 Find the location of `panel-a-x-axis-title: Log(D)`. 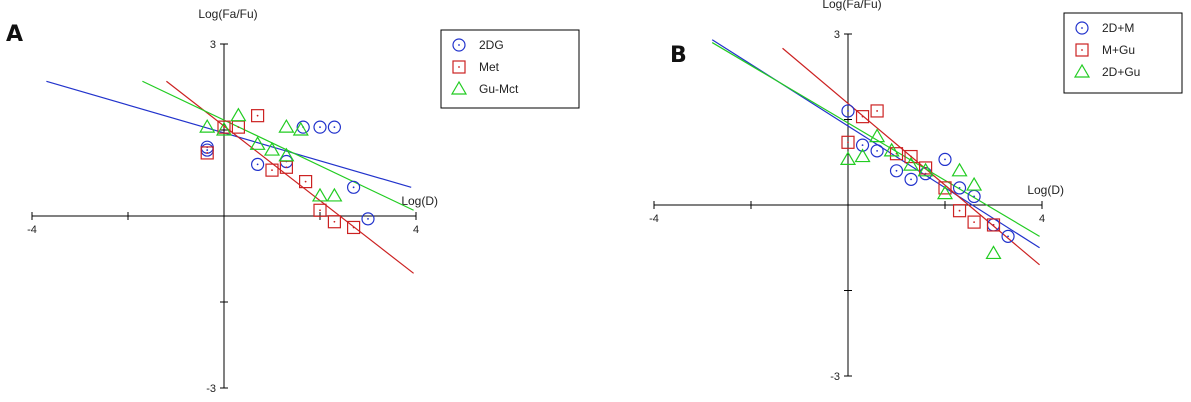

panel-a-x-axis-title: Log(D) is located at coordinates (419, 201).